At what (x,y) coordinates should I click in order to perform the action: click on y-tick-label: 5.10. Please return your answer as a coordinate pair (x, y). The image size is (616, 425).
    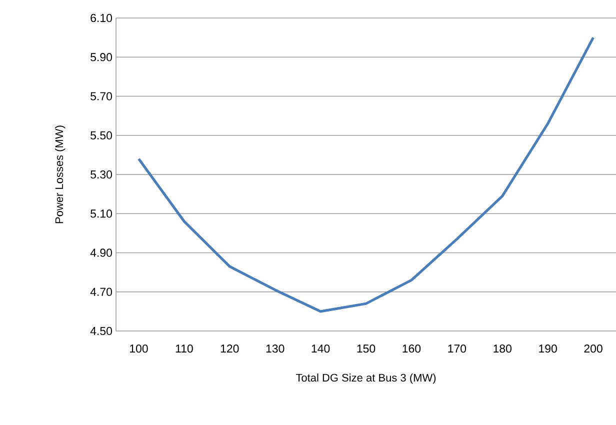
    Looking at the image, I should click on (101, 214).